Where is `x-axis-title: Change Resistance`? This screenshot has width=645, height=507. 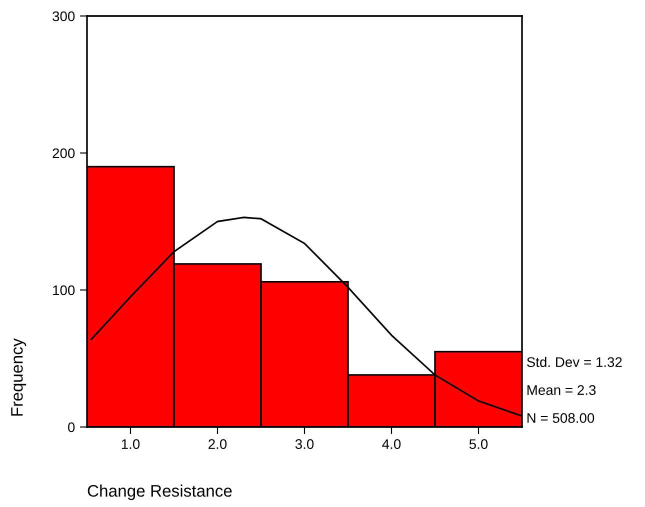 x-axis-title: Change Resistance is located at coordinates (160, 492).